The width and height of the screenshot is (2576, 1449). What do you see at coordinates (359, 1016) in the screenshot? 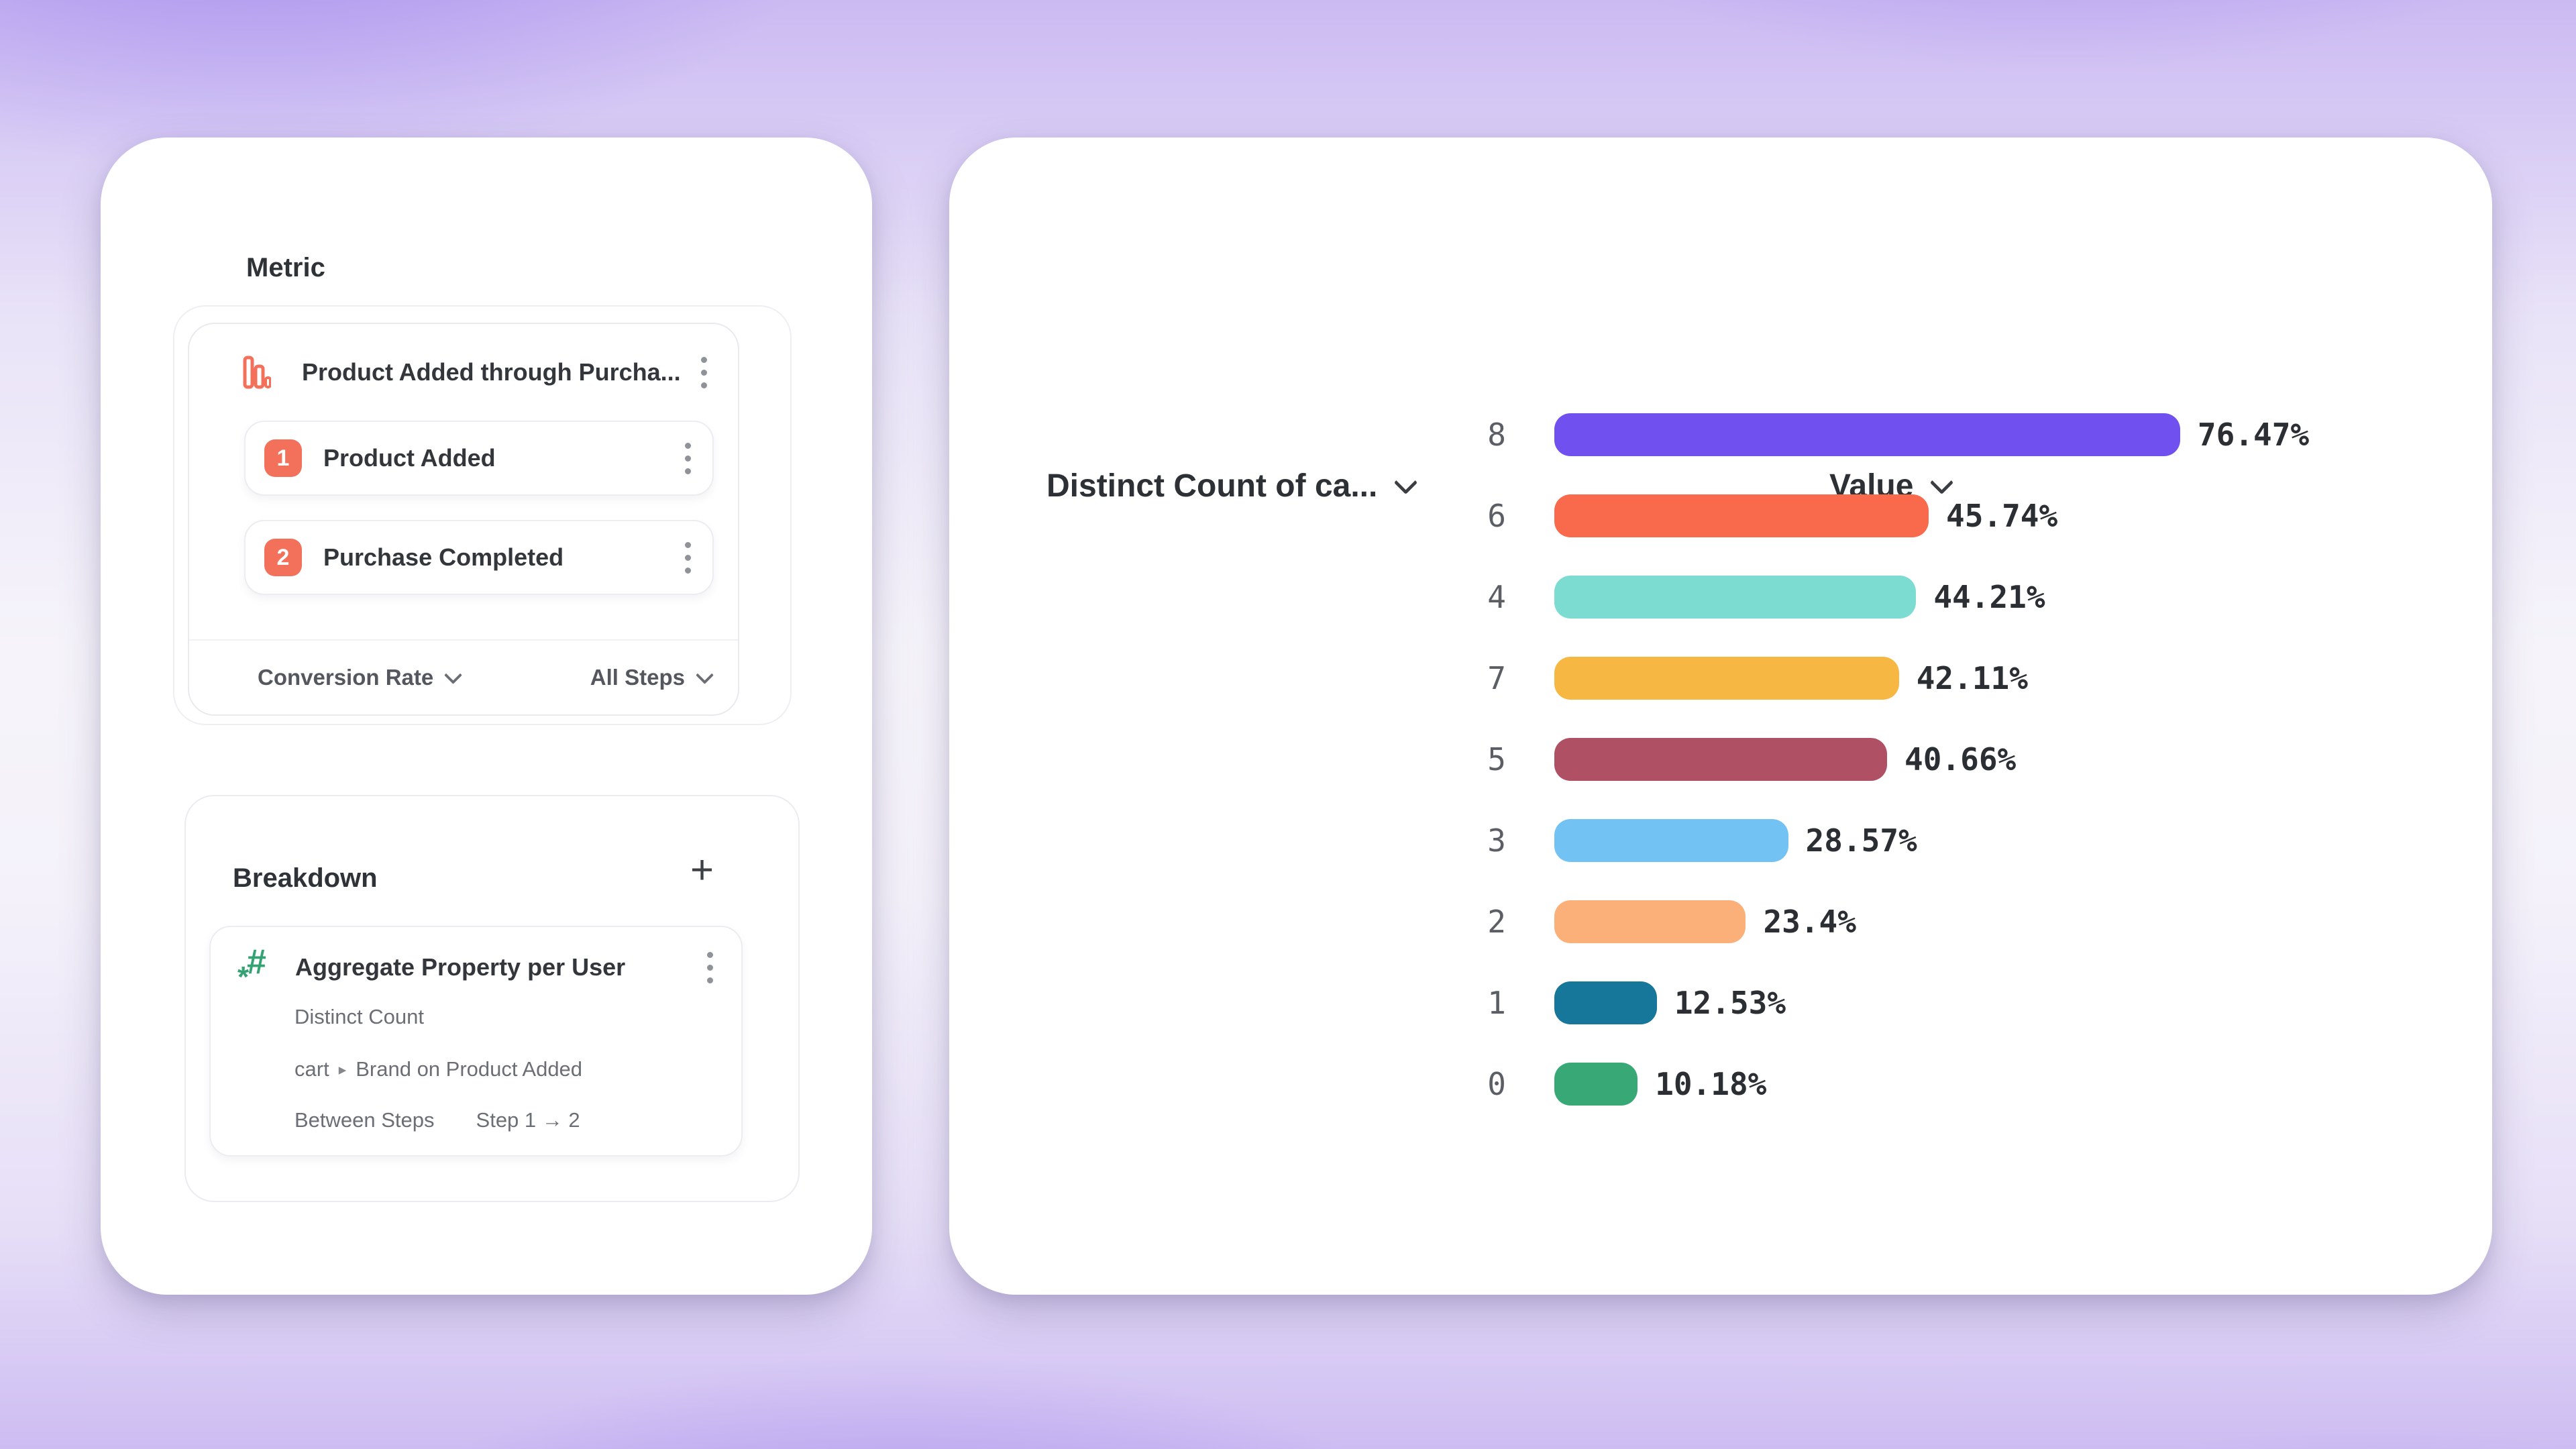
I see `breakdown-aggregation: Distinct Count` at bounding box center [359, 1016].